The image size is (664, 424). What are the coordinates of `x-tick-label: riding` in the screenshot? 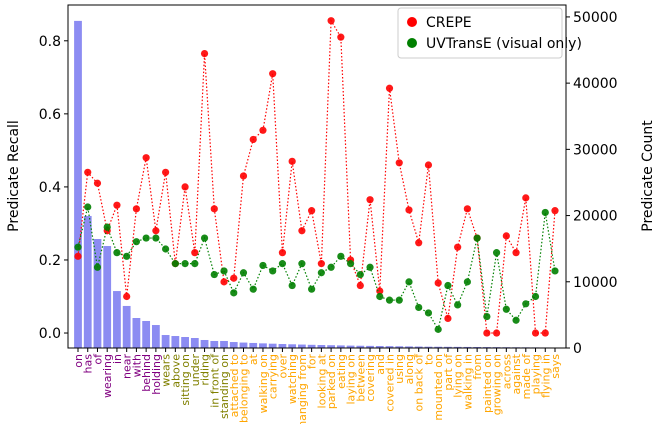 It's located at (205, 370).